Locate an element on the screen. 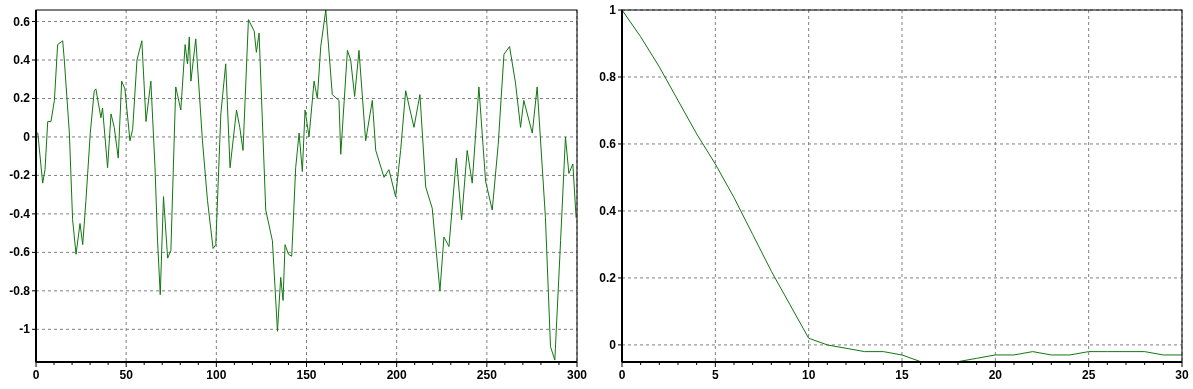 This screenshot has height=389, width=1193. y-tick-label: -0.4 is located at coordinates (20, 213).